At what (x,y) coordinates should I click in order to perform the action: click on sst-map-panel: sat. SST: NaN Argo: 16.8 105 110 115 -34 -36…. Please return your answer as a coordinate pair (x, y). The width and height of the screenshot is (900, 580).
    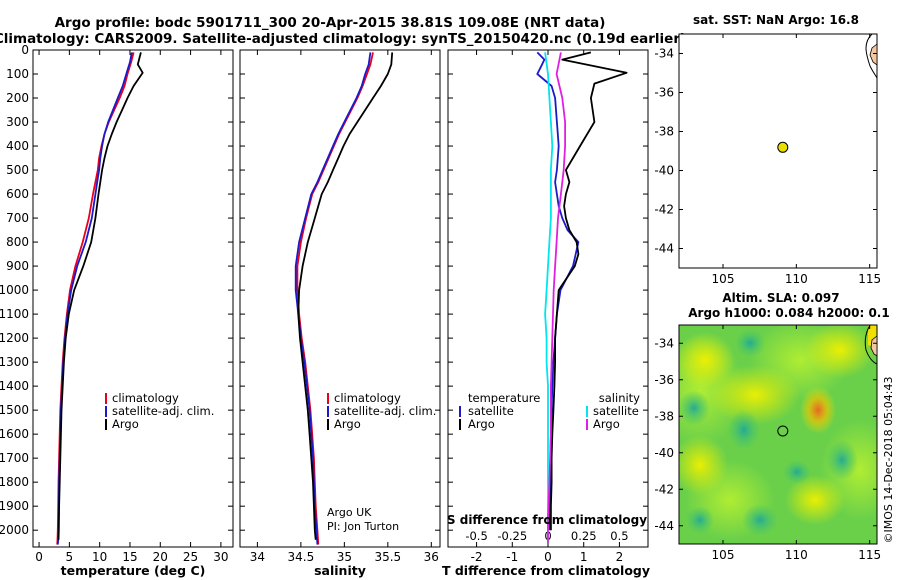
    Looking at the image, I should click on (767, 149).